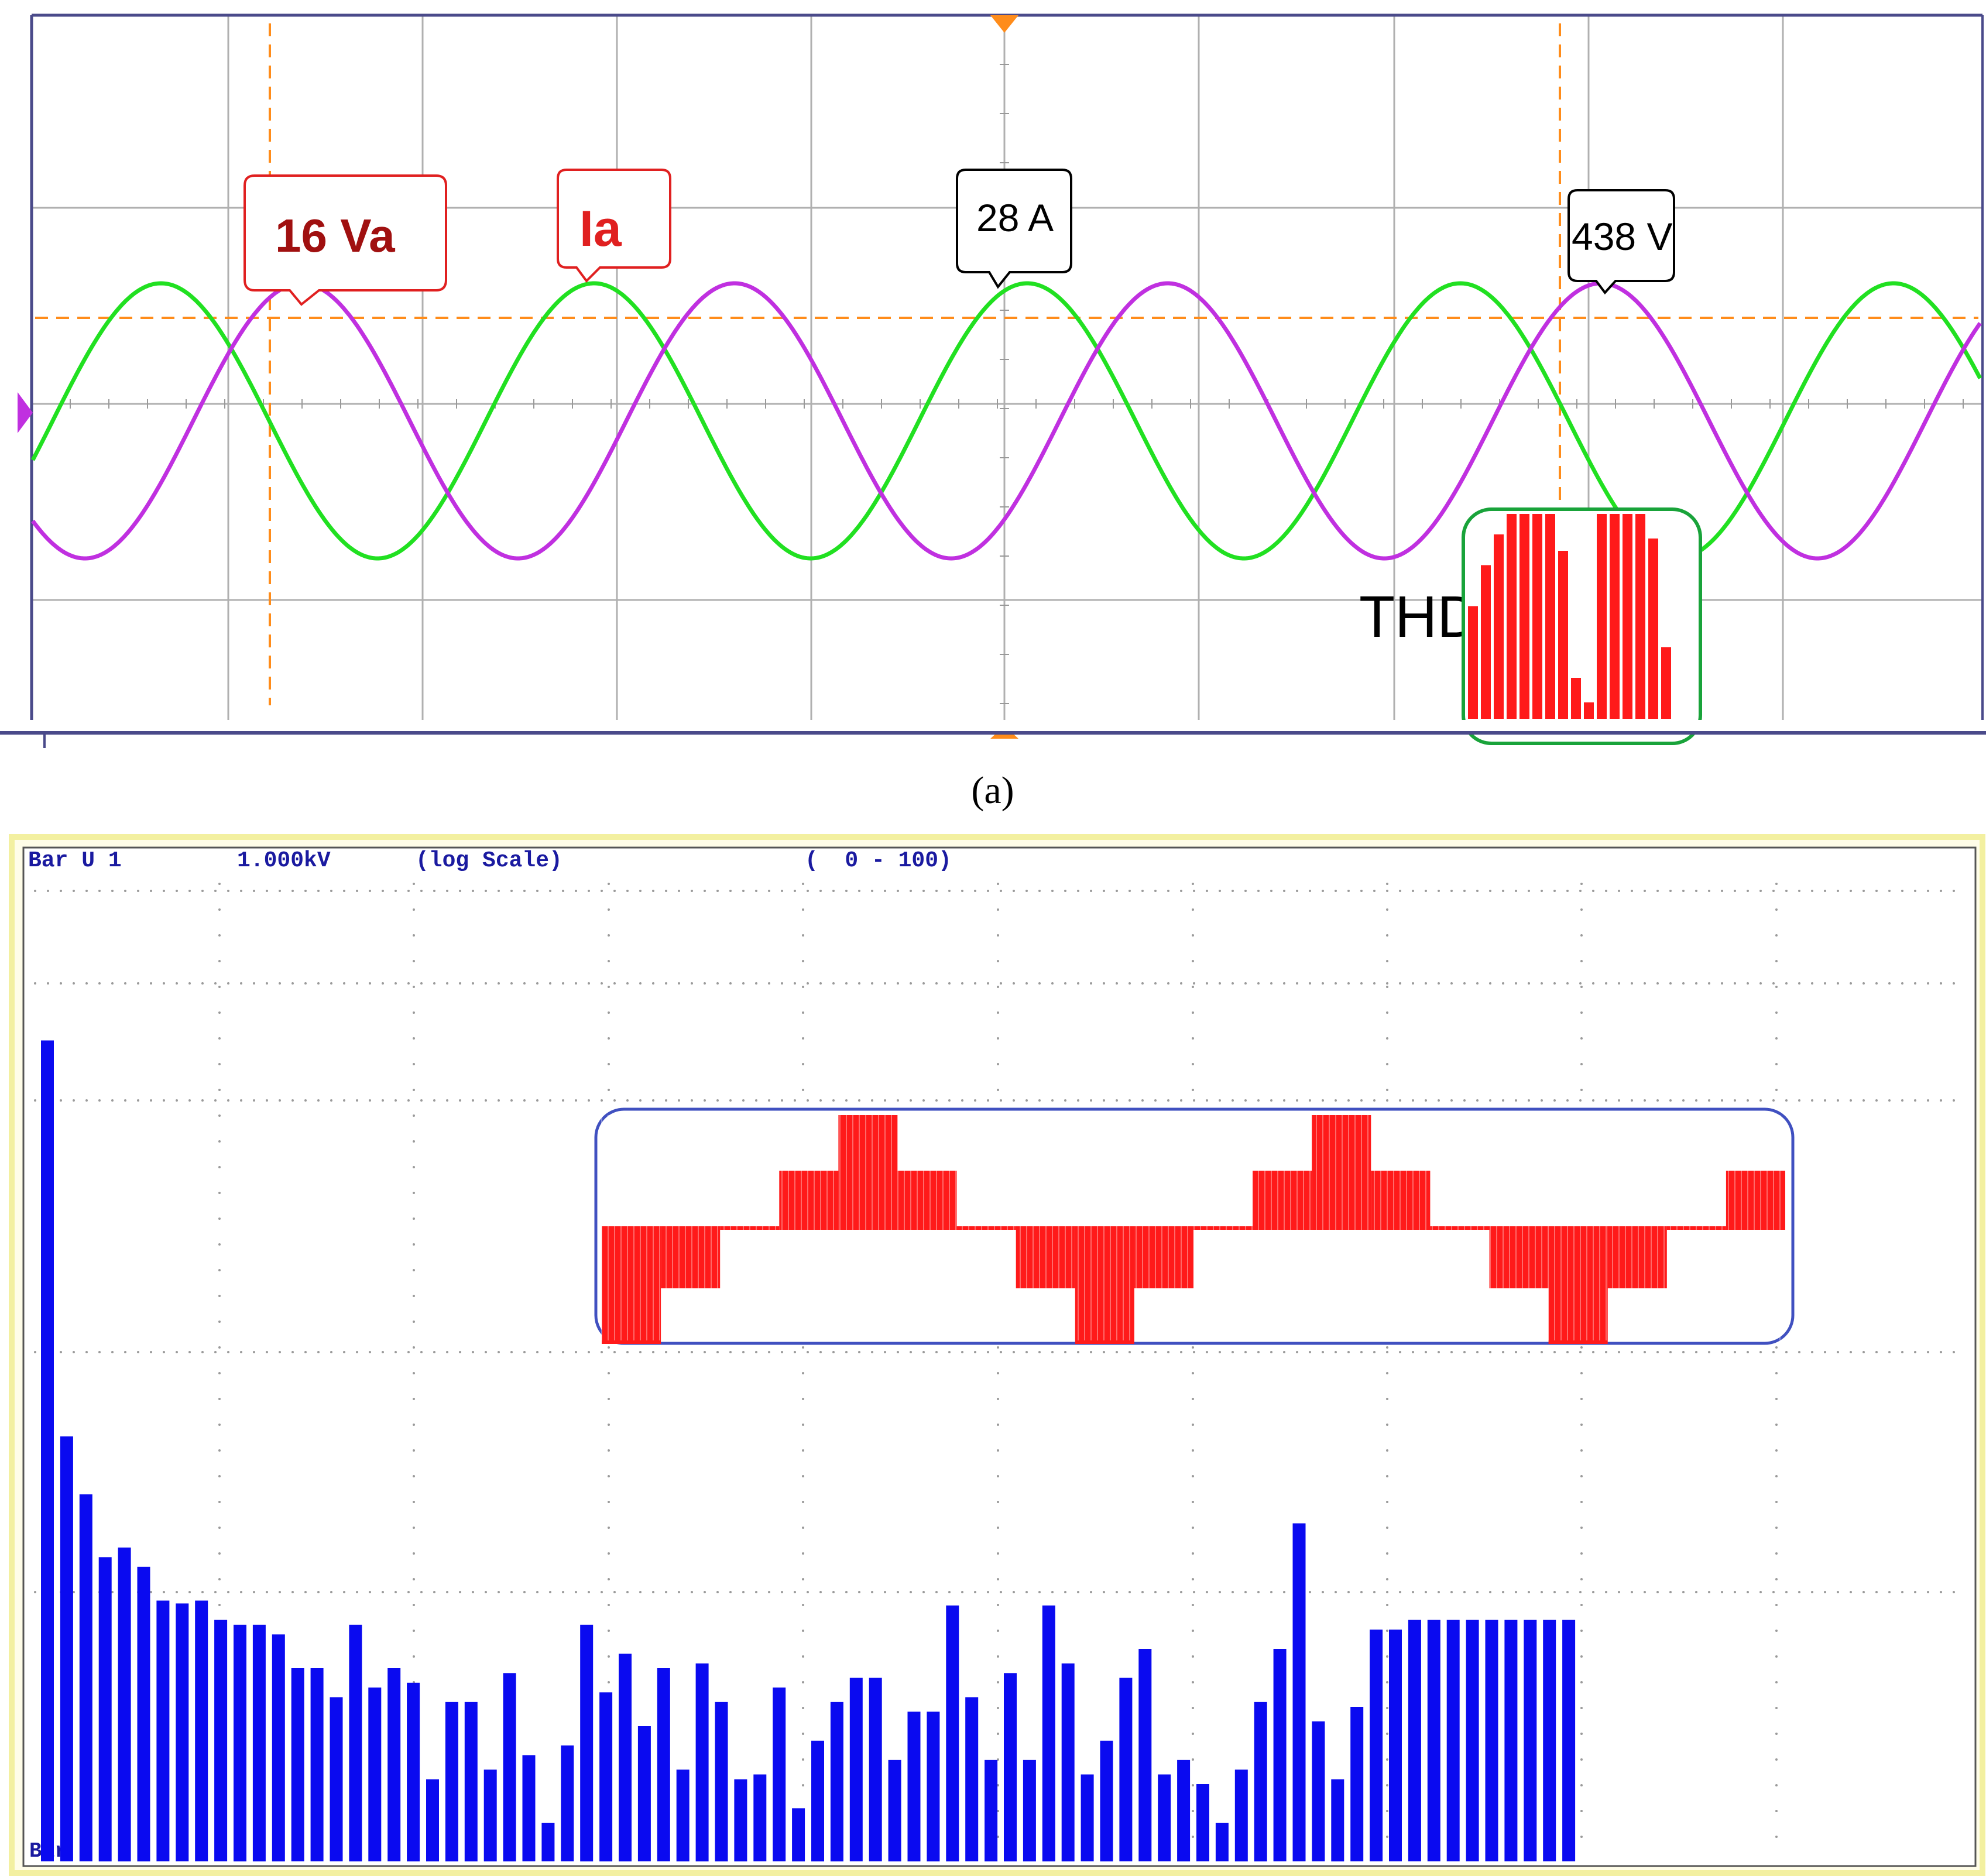  I want to click on ground-marker, so click(25, 412).